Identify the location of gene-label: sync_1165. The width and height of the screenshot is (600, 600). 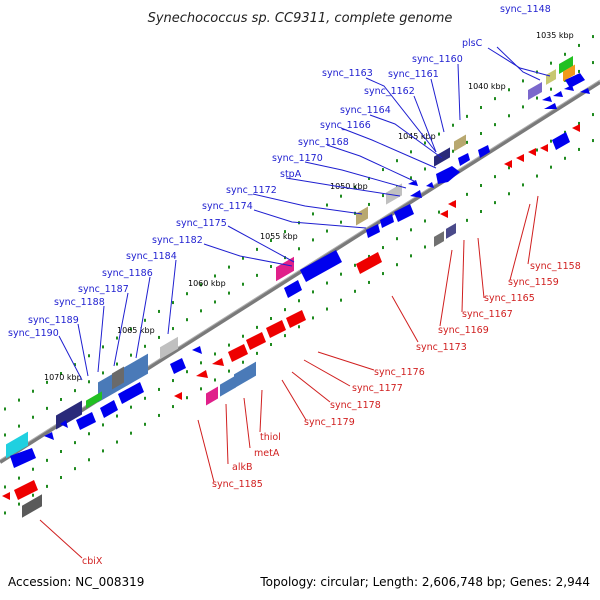
(509, 298).